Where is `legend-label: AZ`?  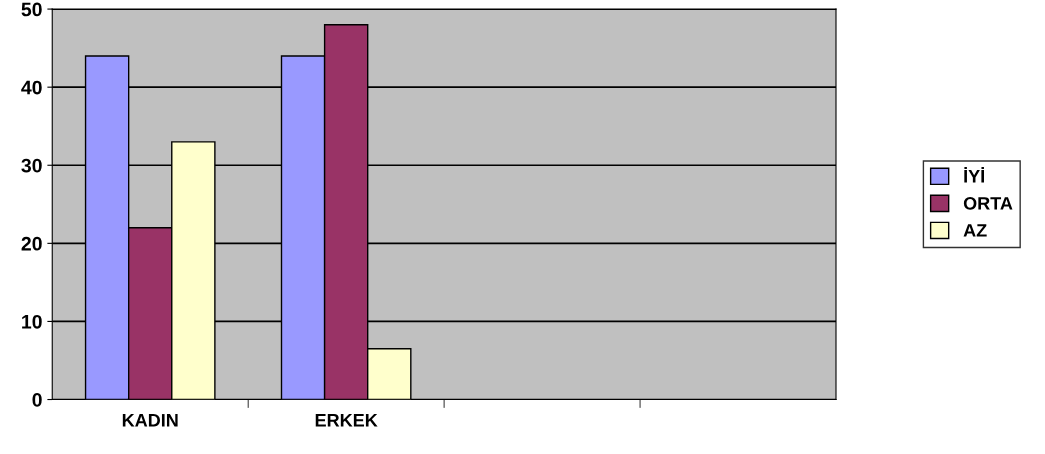
legend-label: AZ is located at coordinates (975, 230).